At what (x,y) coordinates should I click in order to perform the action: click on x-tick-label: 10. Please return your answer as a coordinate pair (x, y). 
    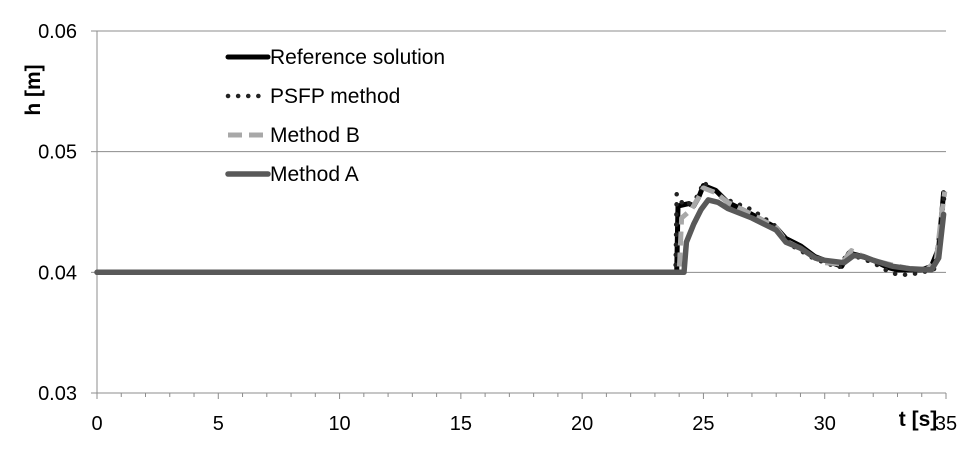
    Looking at the image, I should click on (339, 424).